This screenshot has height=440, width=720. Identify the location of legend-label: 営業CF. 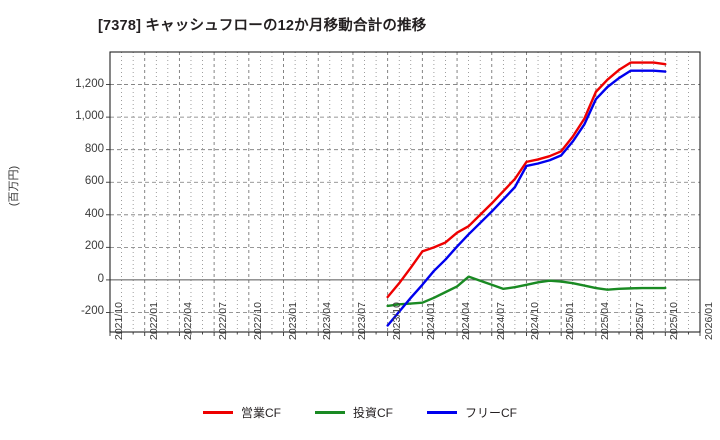
(261, 413).